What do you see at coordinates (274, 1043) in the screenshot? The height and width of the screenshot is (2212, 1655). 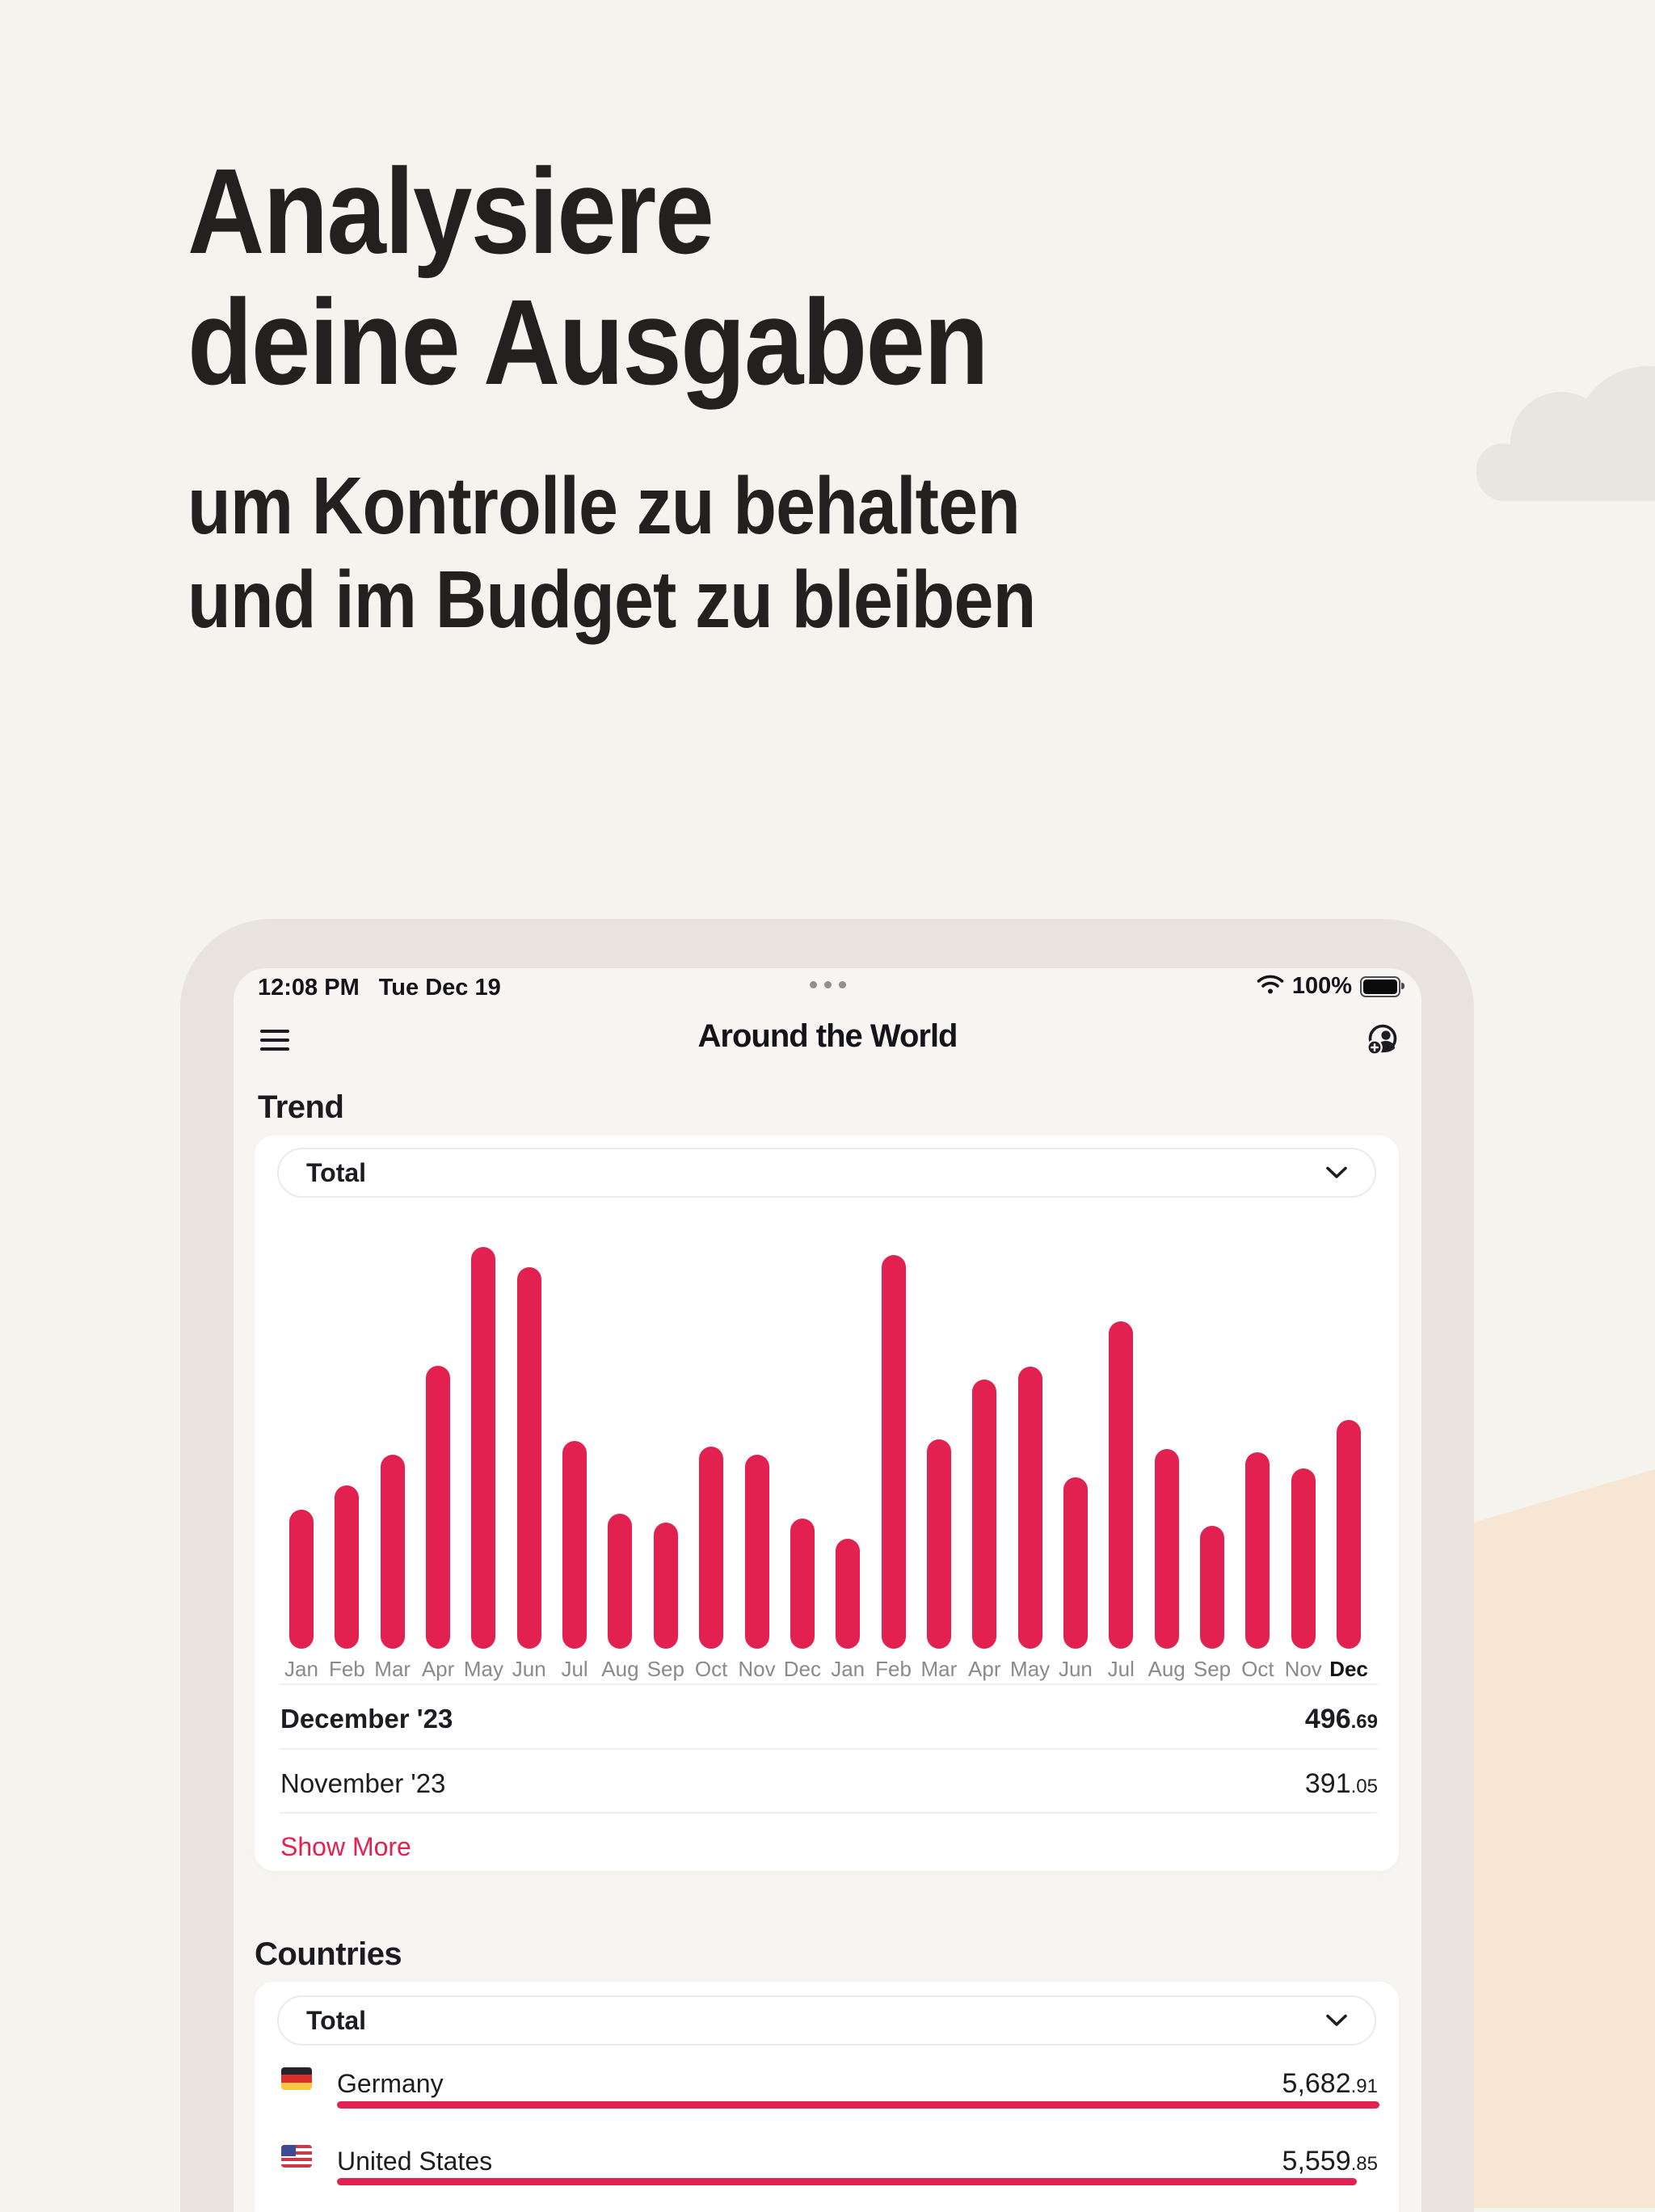 I see `menu-hamburger-icon` at bounding box center [274, 1043].